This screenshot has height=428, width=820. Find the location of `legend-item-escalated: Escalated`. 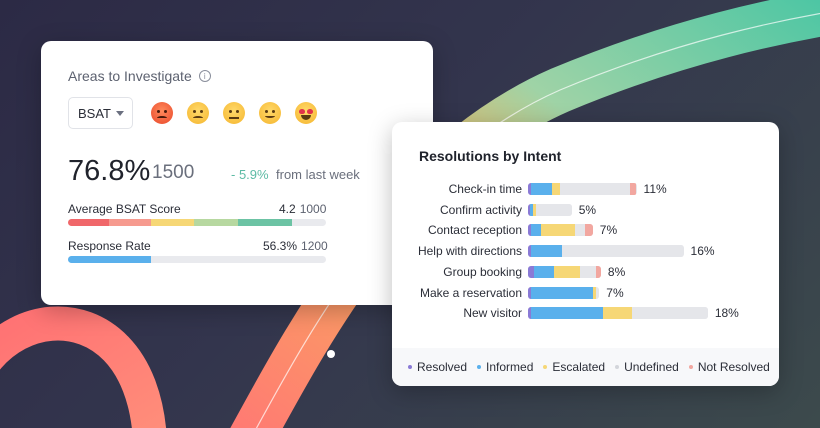

legend-item-escalated: Escalated is located at coordinates (574, 367).